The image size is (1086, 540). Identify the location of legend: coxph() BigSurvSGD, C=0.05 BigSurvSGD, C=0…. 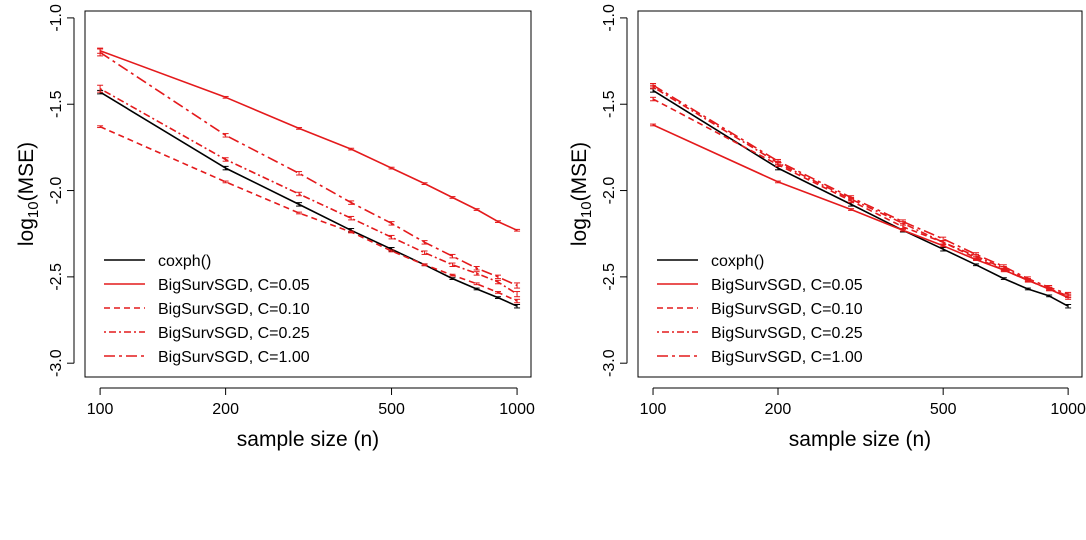
(760, 309).